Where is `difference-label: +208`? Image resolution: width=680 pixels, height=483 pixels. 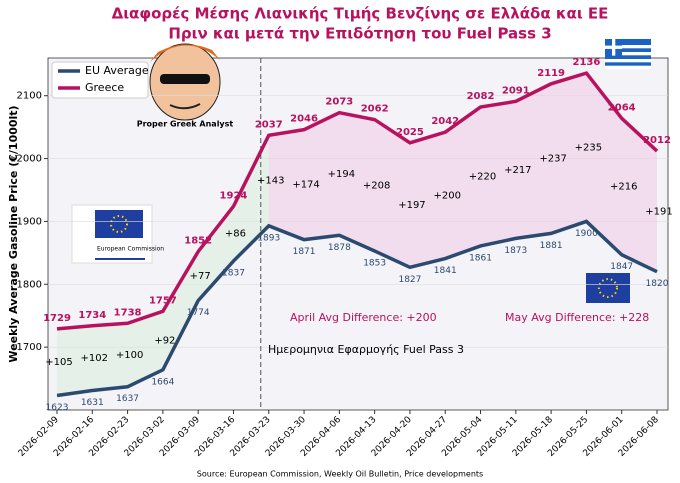 difference-label: +208 is located at coordinates (376, 185).